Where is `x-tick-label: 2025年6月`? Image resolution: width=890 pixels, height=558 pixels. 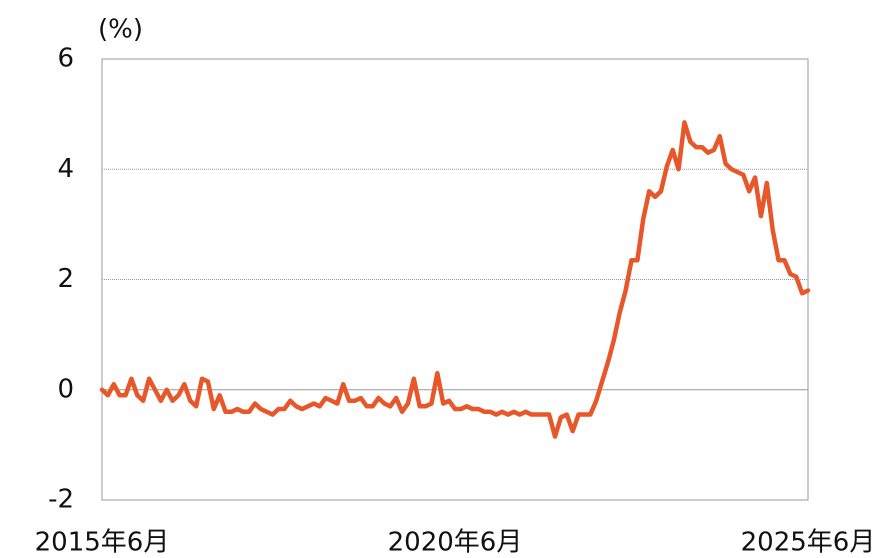 x-tick-label: 2025年6月 is located at coordinates (808, 543).